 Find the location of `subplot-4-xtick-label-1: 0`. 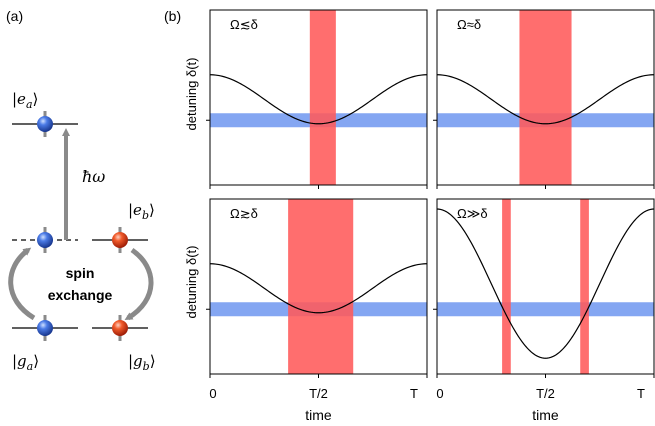

subplot-4-xtick-label-1: 0 is located at coordinates (439, 393).